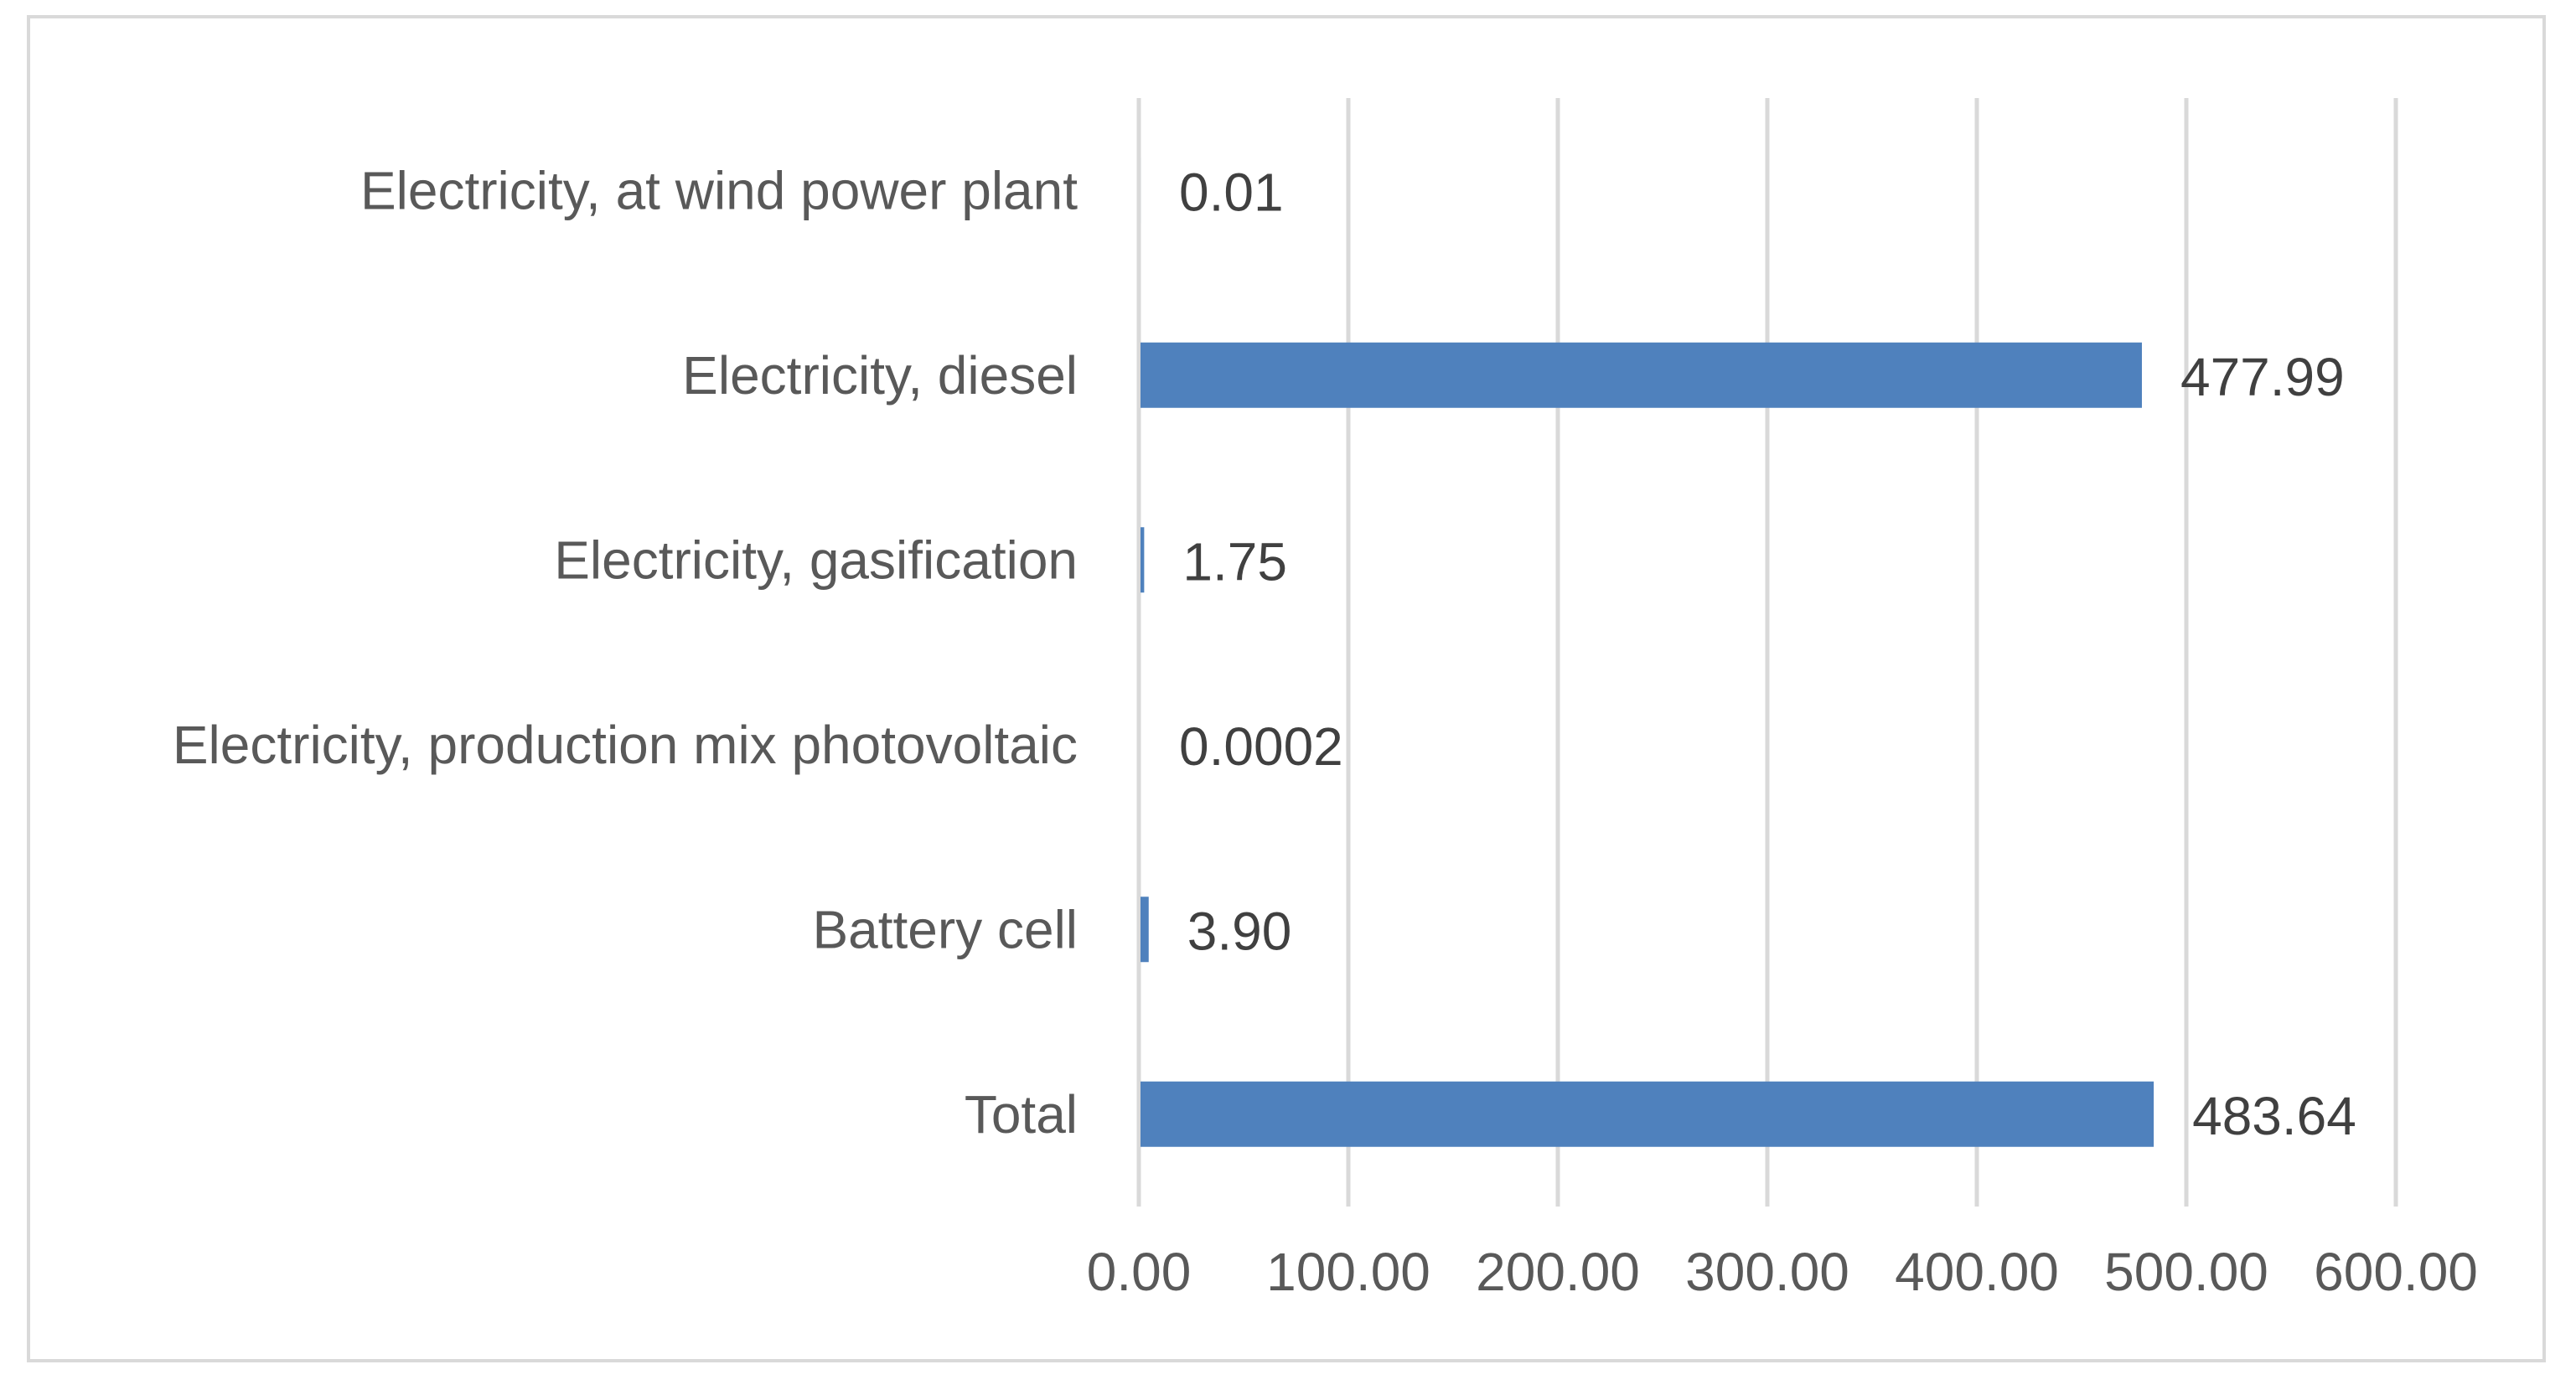 The width and height of the screenshot is (2576, 1385). Describe the element at coordinates (945, 929) in the screenshot. I see `category-label-4: Battery cell` at that location.